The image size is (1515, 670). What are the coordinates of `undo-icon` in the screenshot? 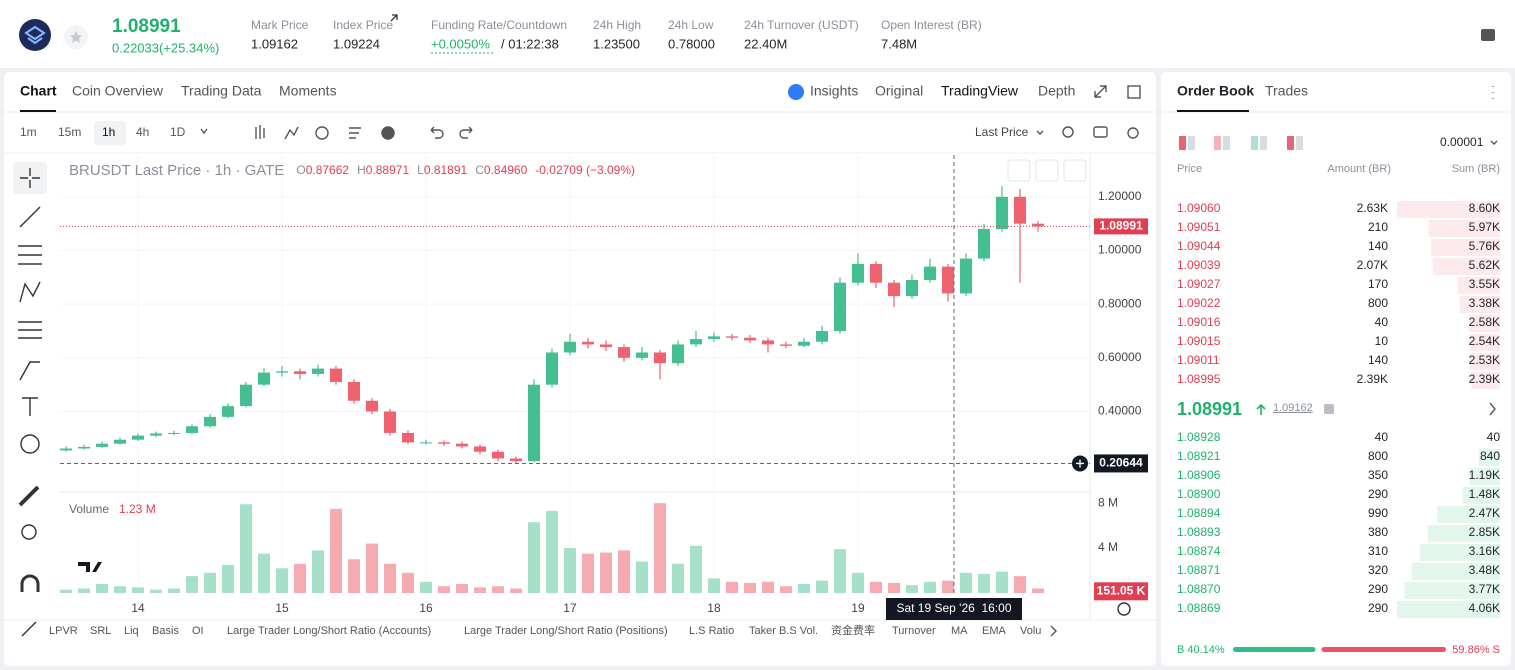 It's located at (437, 132).